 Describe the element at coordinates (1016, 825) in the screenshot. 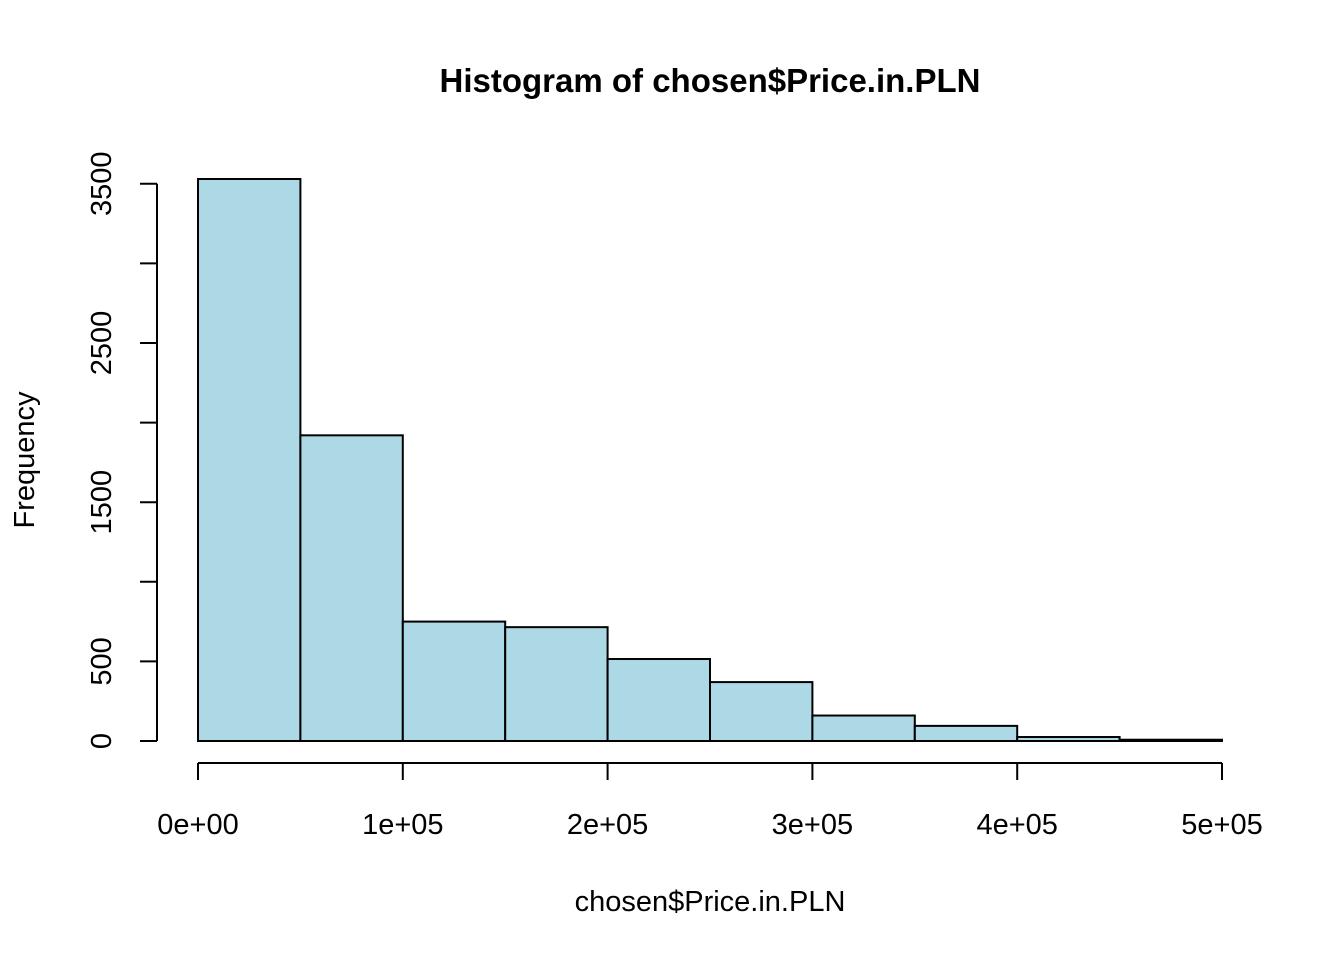

I see `x-tick-label: 4e+05` at that location.